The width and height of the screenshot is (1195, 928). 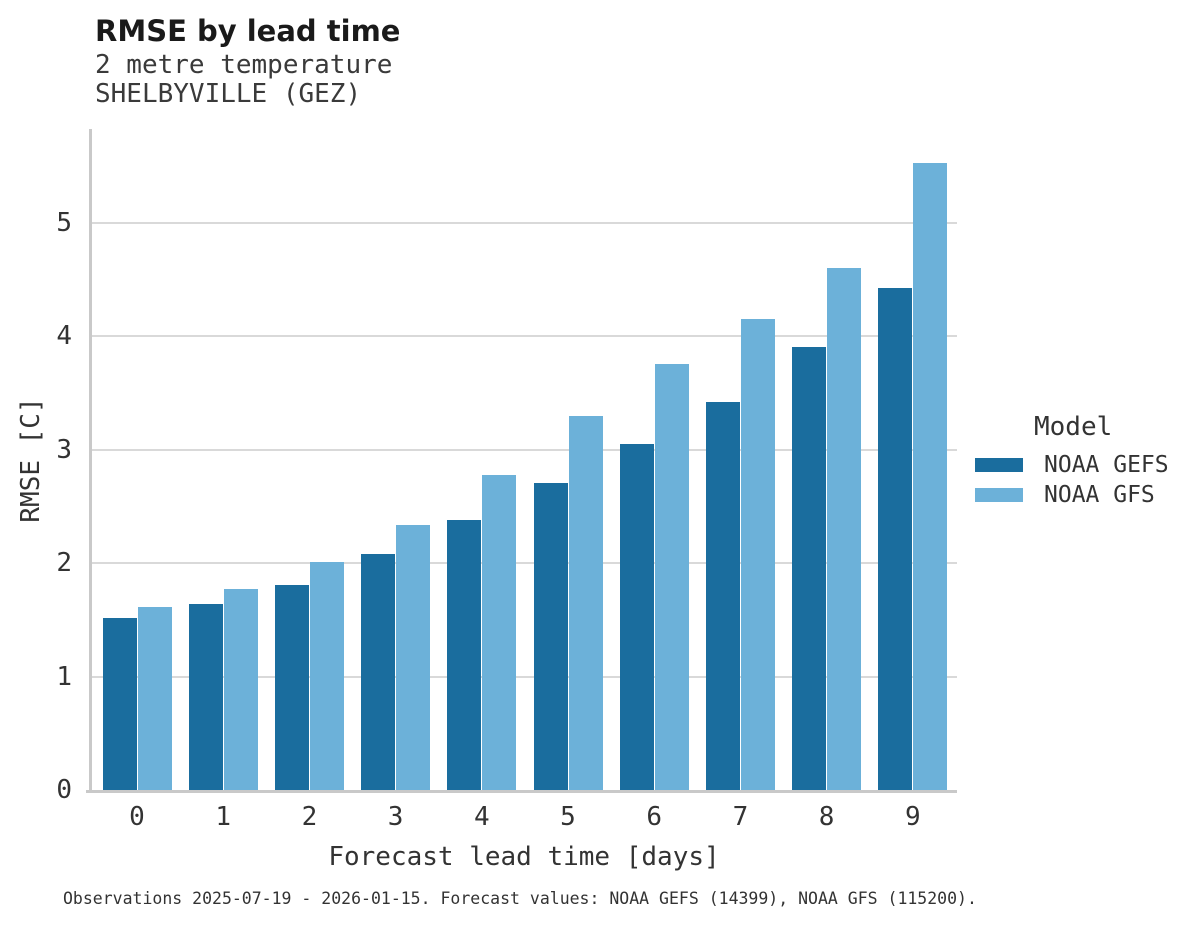 What do you see at coordinates (654, 817) in the screenshot?
I see `x-tick-label-6: 6` at bounding box center [654, 817].